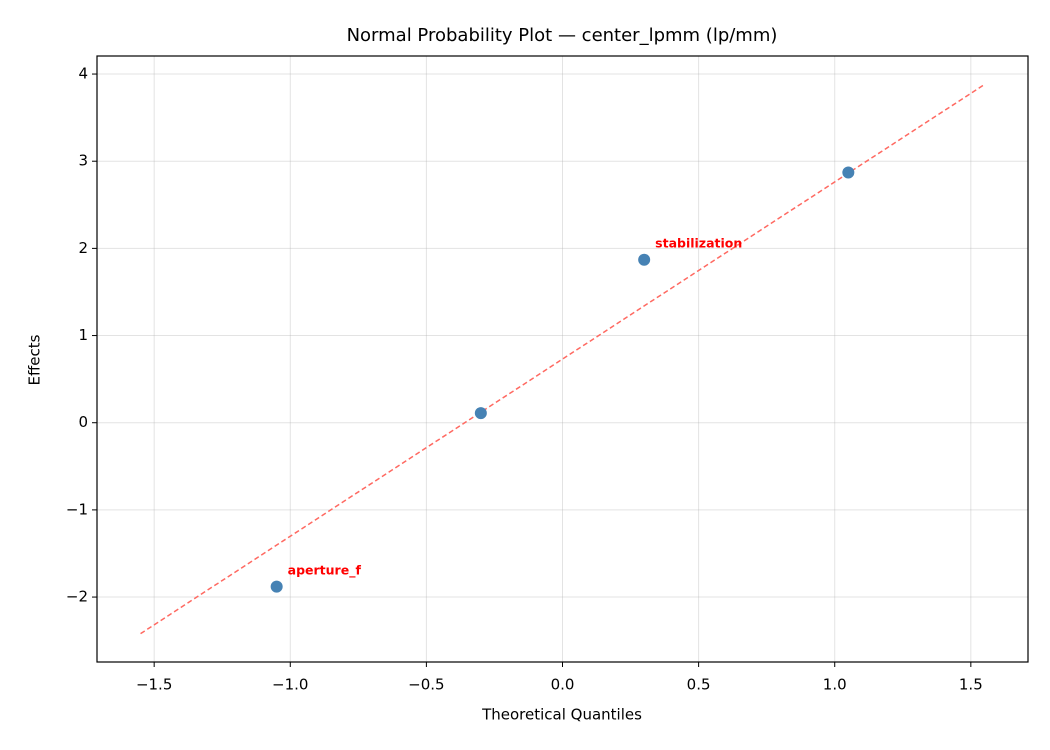 The width and height of the screenshot is (1050, 750). Describe the element at coordinates (835, 685) in the screenshot. I see `x-tick-label: 1.0` at that location.